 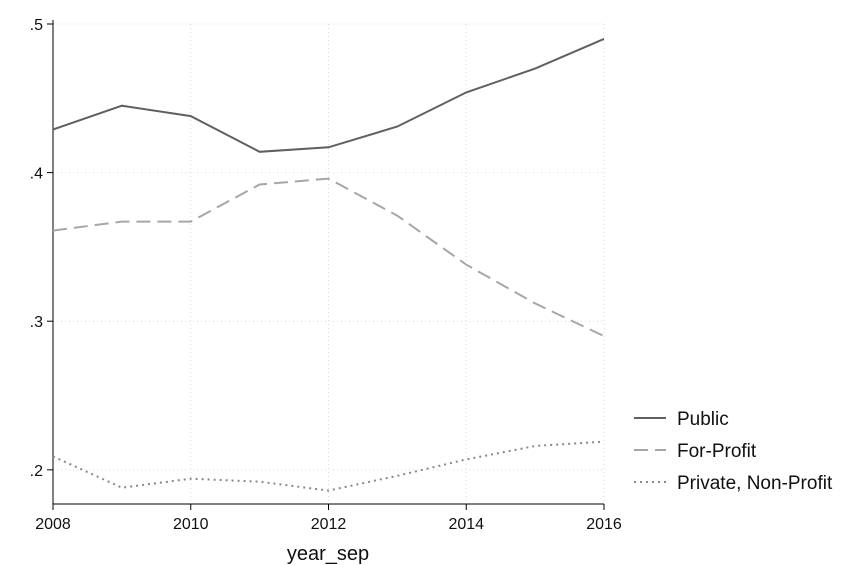 What do you see at coordinates (191, 524) in the screenshot?
I see `x-tick-label: 2010` at bounding box center [191, 524].